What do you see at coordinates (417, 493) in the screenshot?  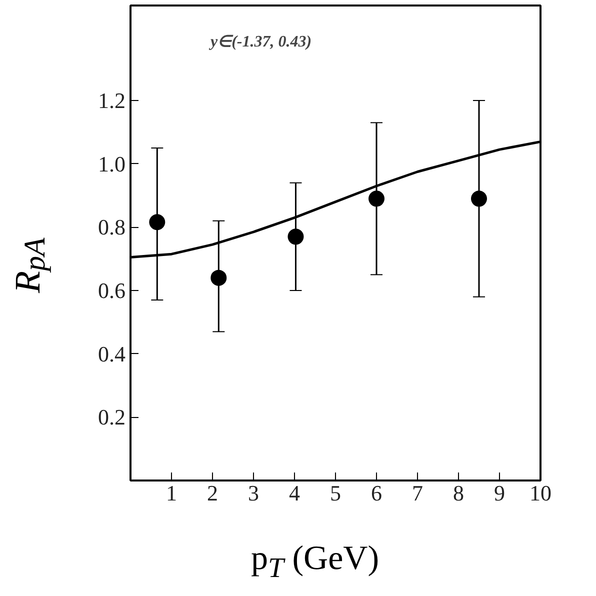 I see `x-tick-label: 7` at bounding box center [417, 493].